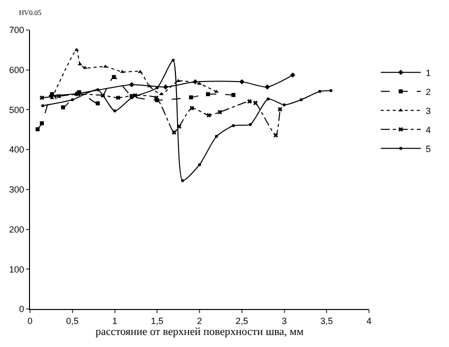 This screenshot has width=449, height=347. Describe the element at coordinates (115, 321) in the screenshot. I see `x-tick-label: 1` at that location.